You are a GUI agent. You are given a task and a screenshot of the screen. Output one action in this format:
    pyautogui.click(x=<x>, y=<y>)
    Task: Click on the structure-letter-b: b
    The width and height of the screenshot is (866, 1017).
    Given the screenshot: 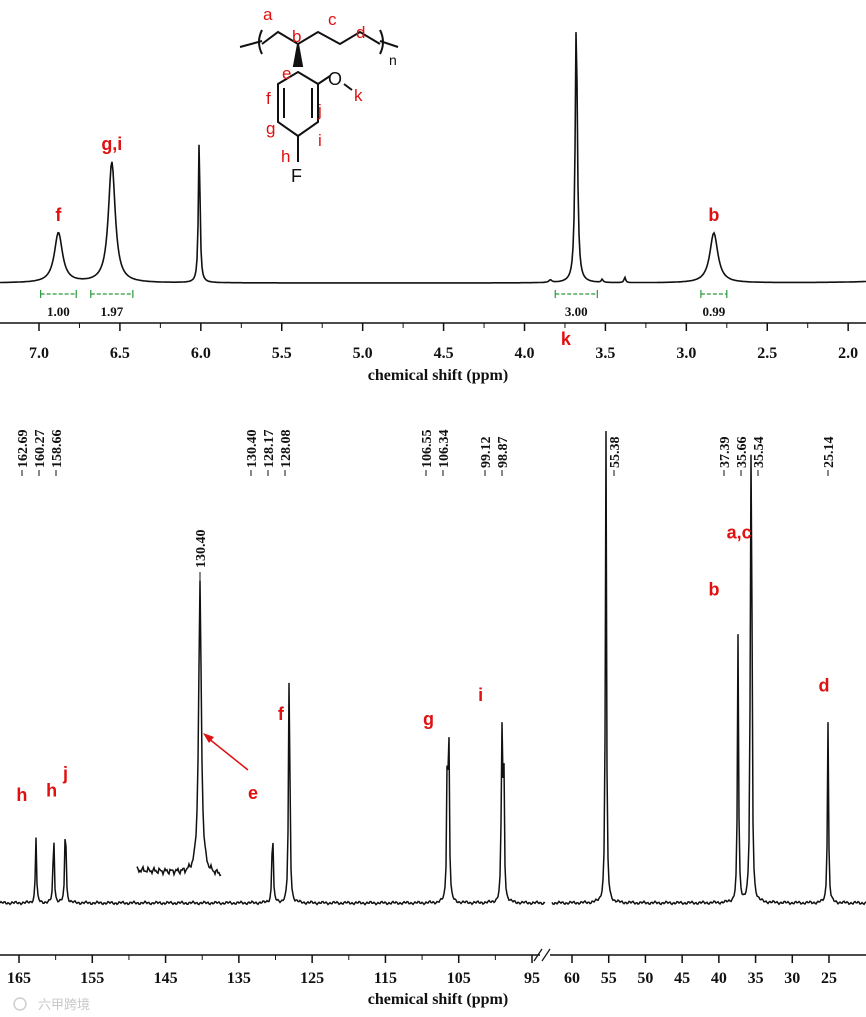 What is the action you would take?
    pyautogui.click(x=296, y=36)
    